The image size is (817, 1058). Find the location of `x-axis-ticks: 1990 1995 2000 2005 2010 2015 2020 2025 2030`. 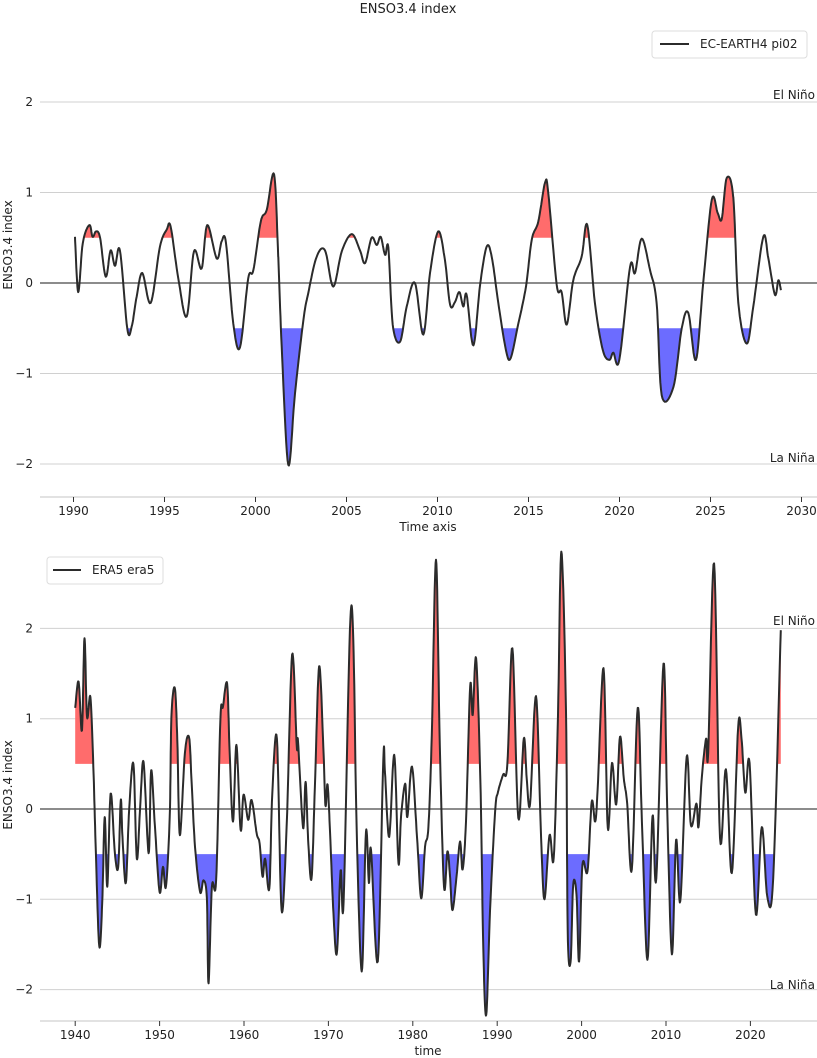

x-axis-ticks: 1990 1995 2000 2005 2010 2015 2020 2025 2030 is located at coordinates (437, 507).